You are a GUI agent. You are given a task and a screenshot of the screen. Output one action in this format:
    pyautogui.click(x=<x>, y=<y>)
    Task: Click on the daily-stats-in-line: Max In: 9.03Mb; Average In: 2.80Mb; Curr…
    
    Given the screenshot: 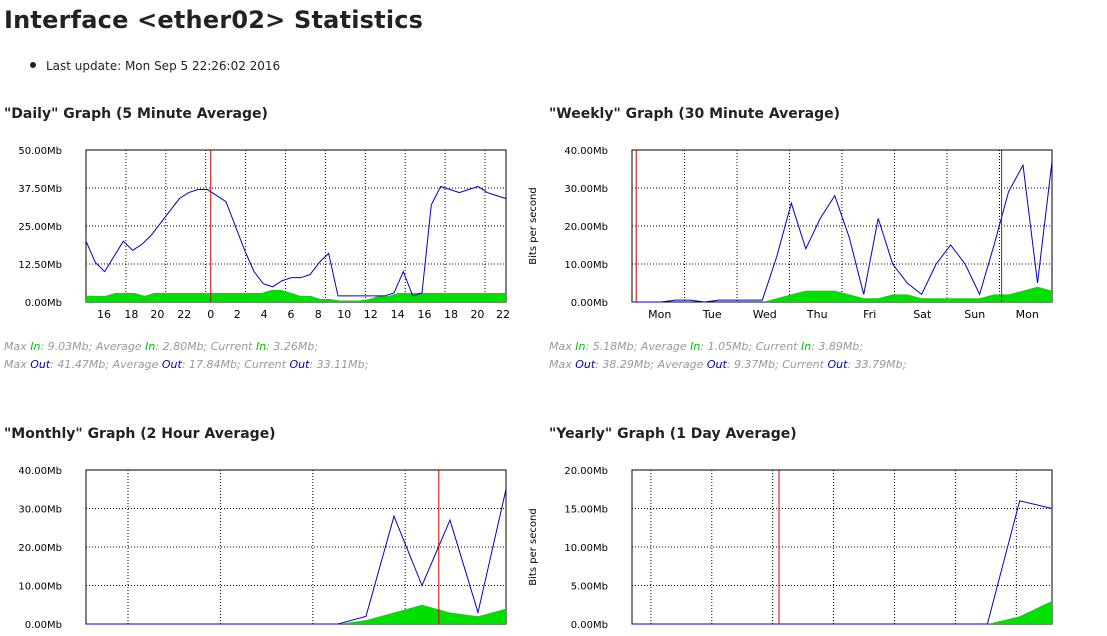 What is the action you would take?
    pyautogui.click(x=161, y=346)
    